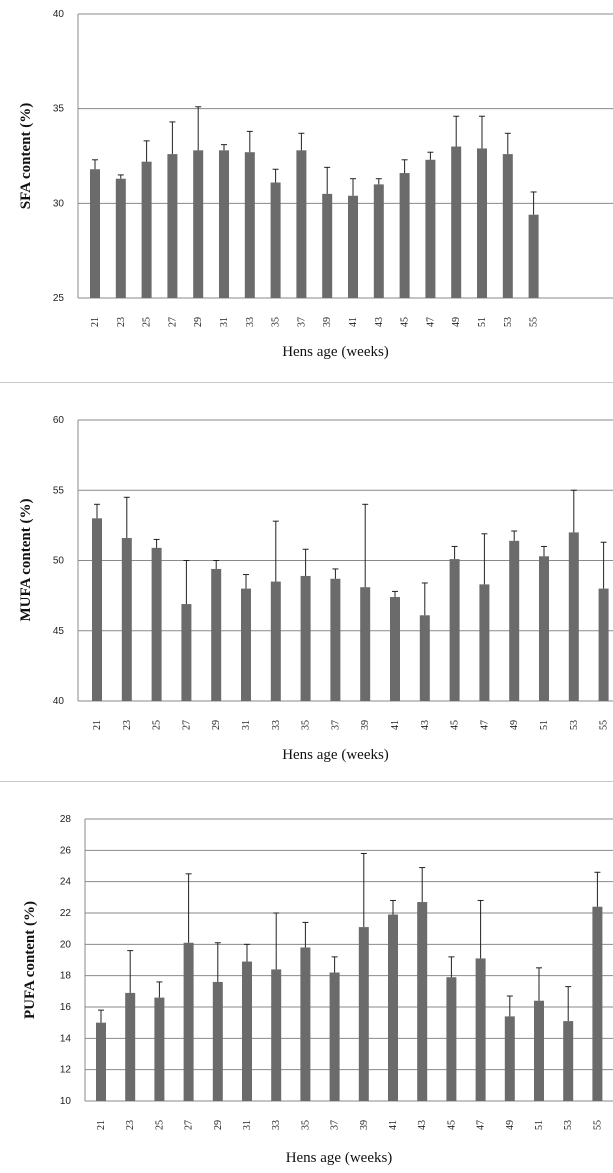  I want to click on y-tick-label: 24, so click(66, 882).